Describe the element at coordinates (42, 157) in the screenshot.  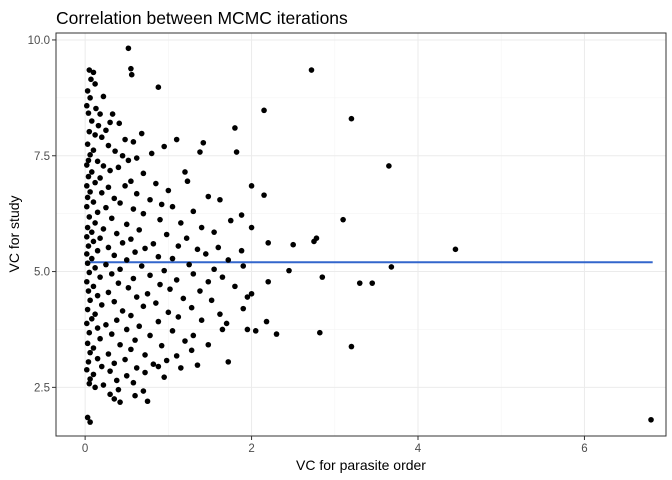
I see `y-tick-label: 7.5` at that location.